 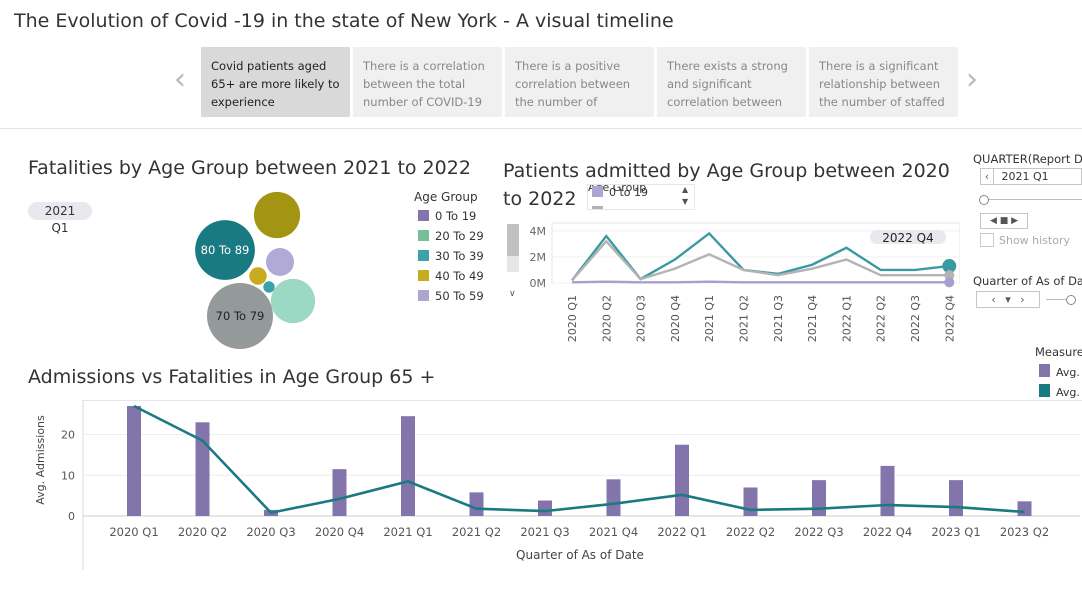 I want to click on story-next-icon: ›, so click(x=972, y=79).